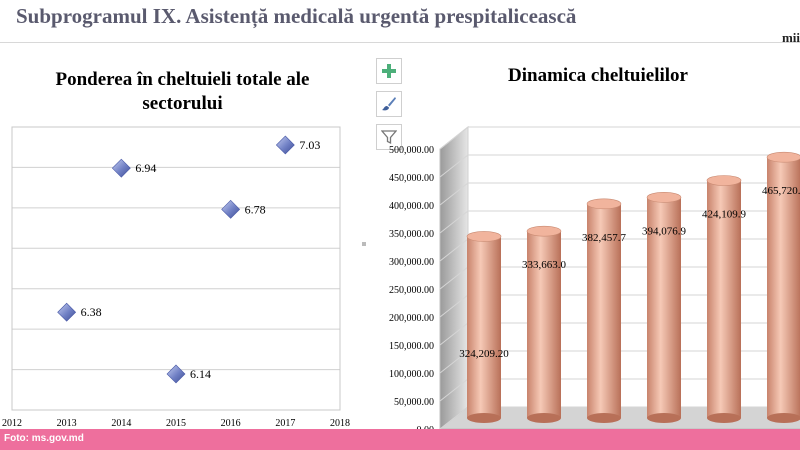  Describe the element at coordinates (255, 209) in the screenshot. I see `data-label: 6.78` at that location.